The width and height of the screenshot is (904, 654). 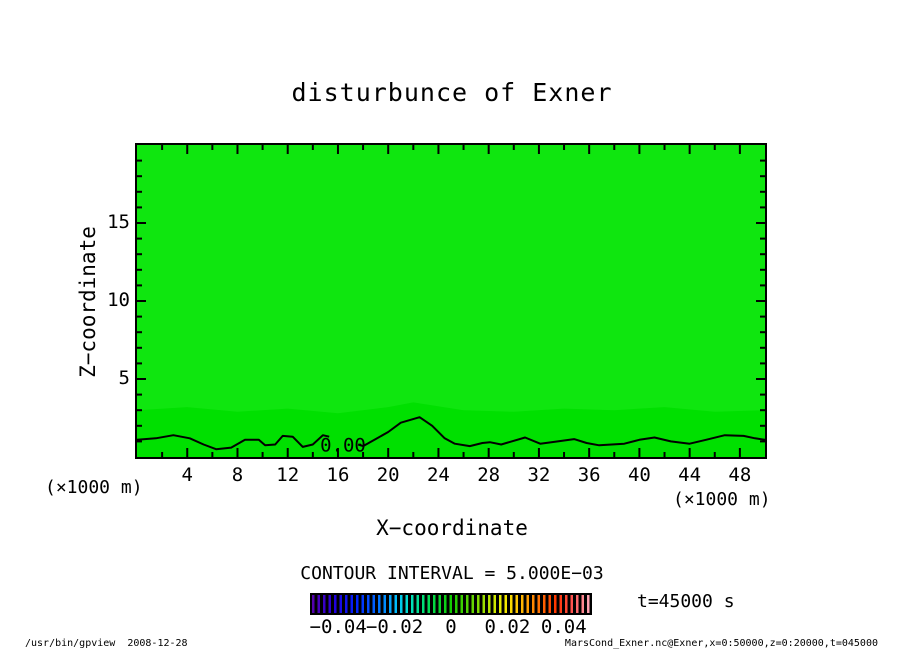 What do you see at coordinates (438, 475) in the screenshot?
I see `x-tick-label: 24` at bounding box center [438, 475].